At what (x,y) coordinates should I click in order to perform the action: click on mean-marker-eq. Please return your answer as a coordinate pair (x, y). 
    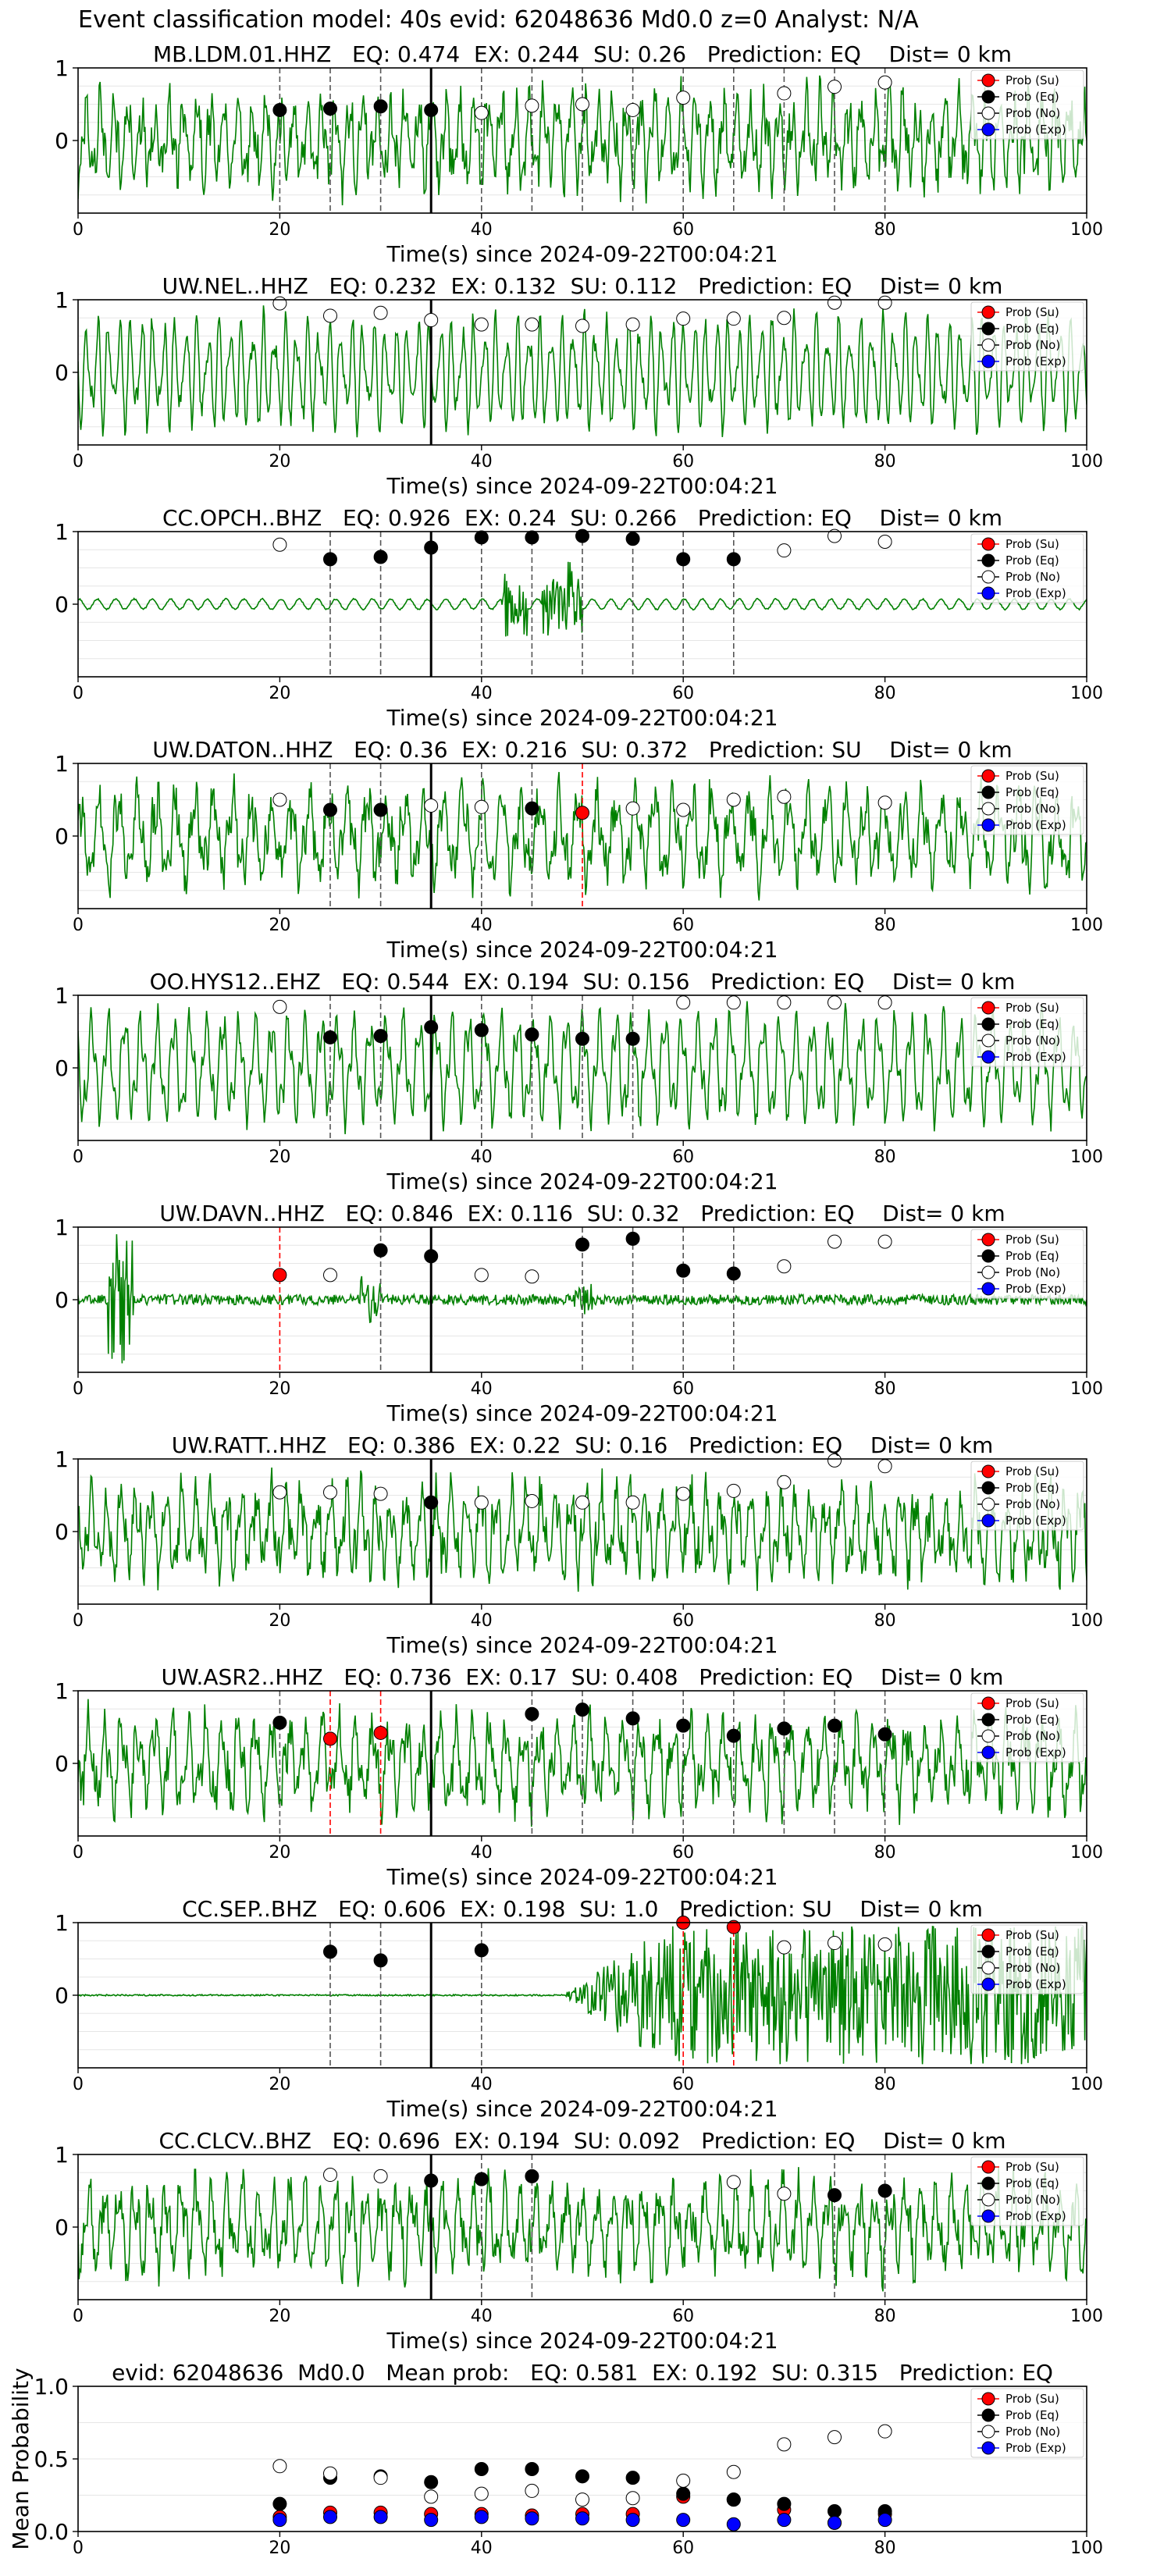
    Looking at the image, I should click on (784, 2503).